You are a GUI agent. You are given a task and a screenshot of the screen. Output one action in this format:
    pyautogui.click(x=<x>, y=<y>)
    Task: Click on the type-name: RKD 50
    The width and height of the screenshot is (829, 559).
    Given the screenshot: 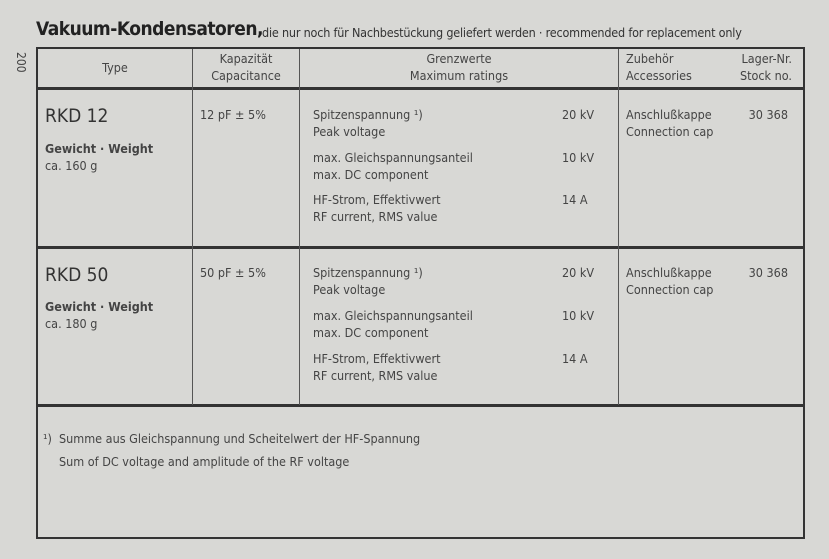 What is the action you would take?
    pyautogui.click(x=77, y=275)
    